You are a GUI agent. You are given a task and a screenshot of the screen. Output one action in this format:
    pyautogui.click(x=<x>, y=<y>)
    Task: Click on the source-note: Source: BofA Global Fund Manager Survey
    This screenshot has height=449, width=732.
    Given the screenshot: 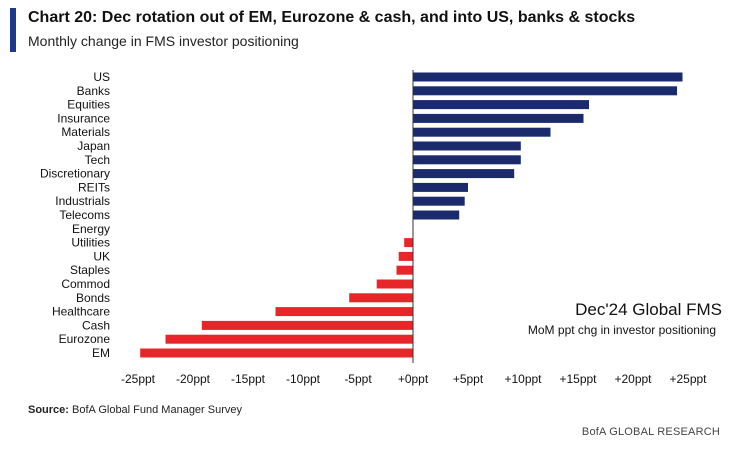 What is the action you would take?
    pyautogui.click(x=135, y=410)
    